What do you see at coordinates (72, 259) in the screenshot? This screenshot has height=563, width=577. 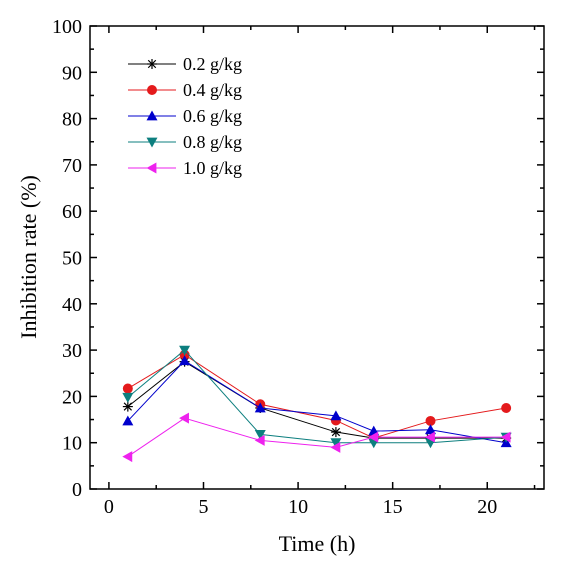 I see `y-tick-label: 50` at bounding box center [72, 259].